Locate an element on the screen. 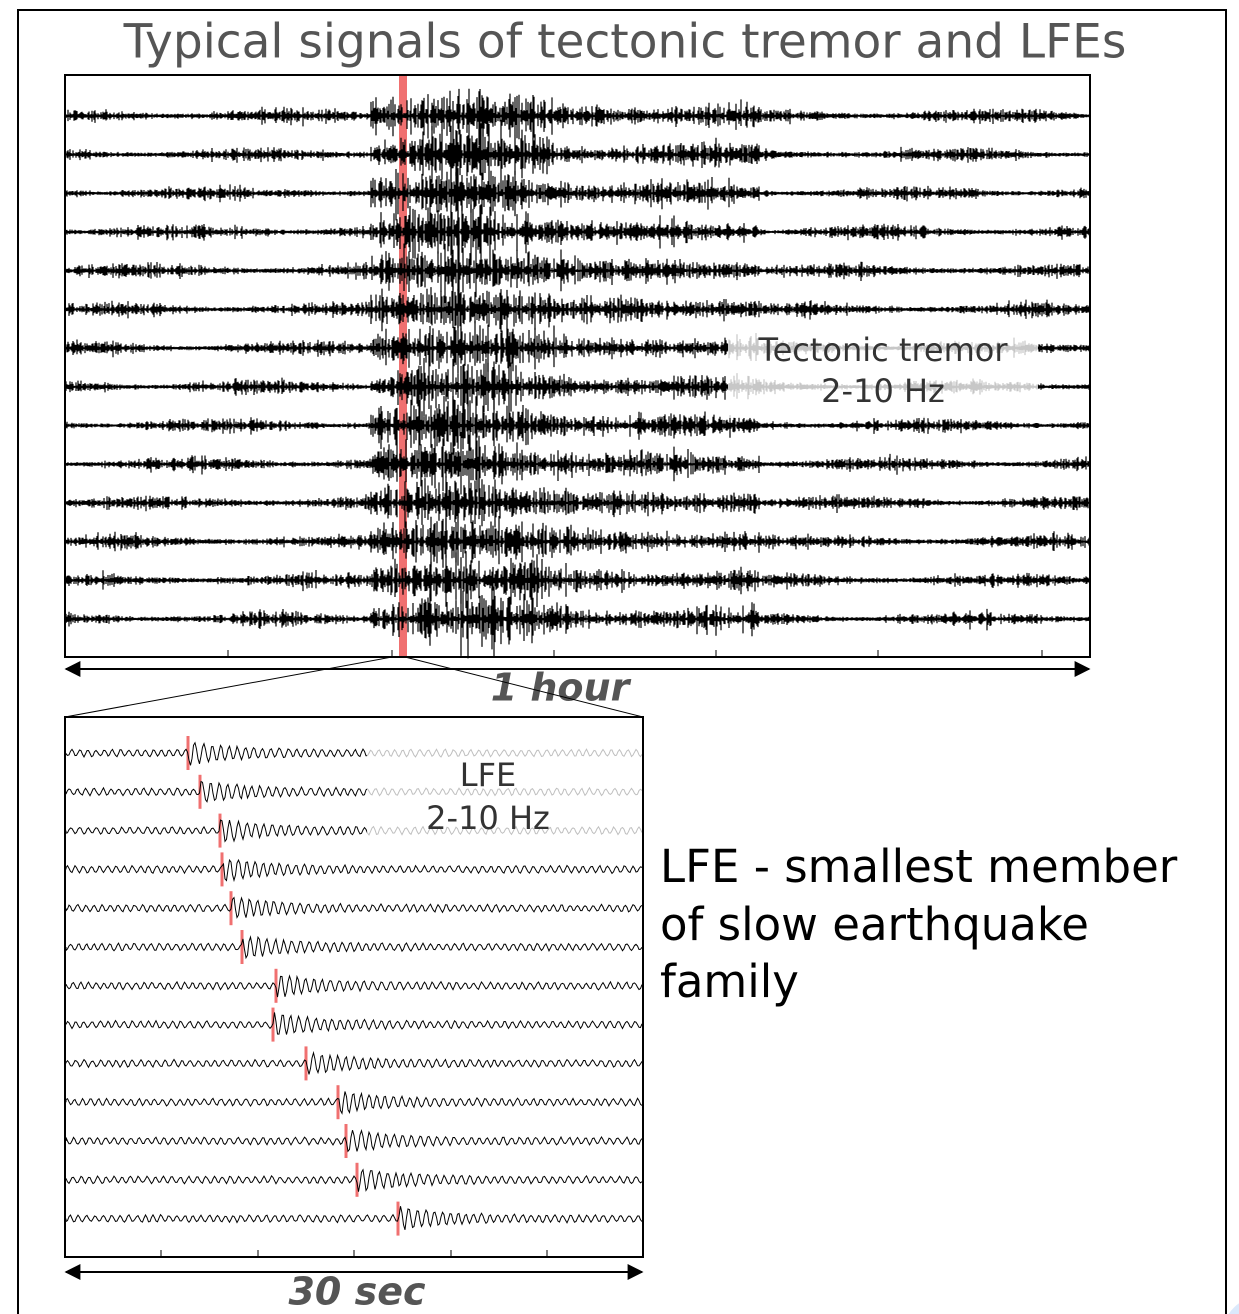 Image resolution: width=1239 pixels, height=1314 pixels. panel-label: Tectonic tremor is located at coordinates (882, 350).